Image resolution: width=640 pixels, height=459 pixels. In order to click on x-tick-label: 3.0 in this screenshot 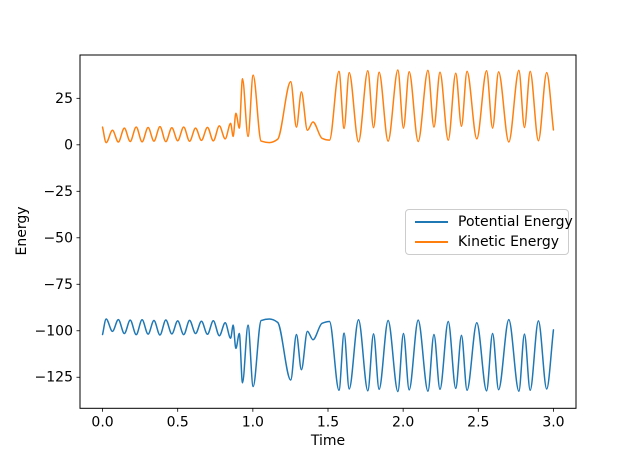, I will do `click(553, 422)`.